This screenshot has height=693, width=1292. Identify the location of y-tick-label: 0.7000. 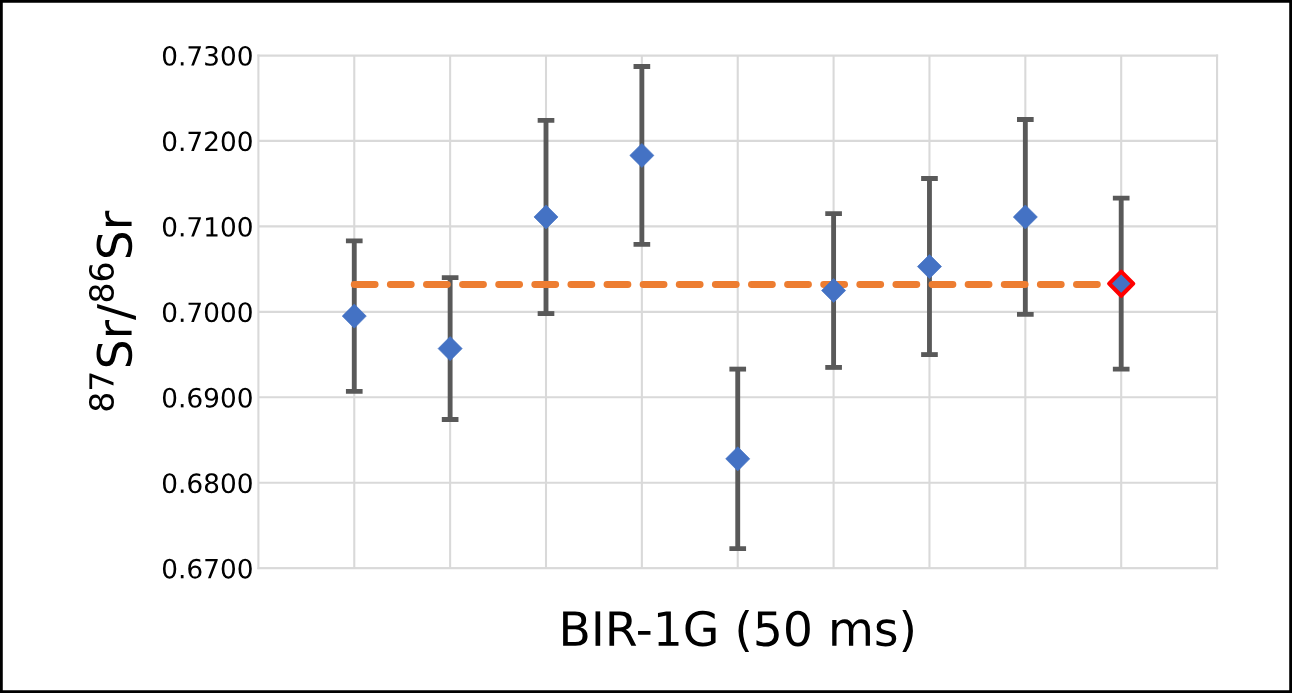
(207, 312).